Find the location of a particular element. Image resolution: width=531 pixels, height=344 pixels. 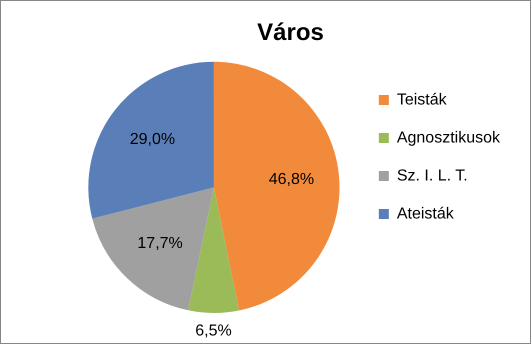

data-label: 29,0% is located at coordinates (153, 139).